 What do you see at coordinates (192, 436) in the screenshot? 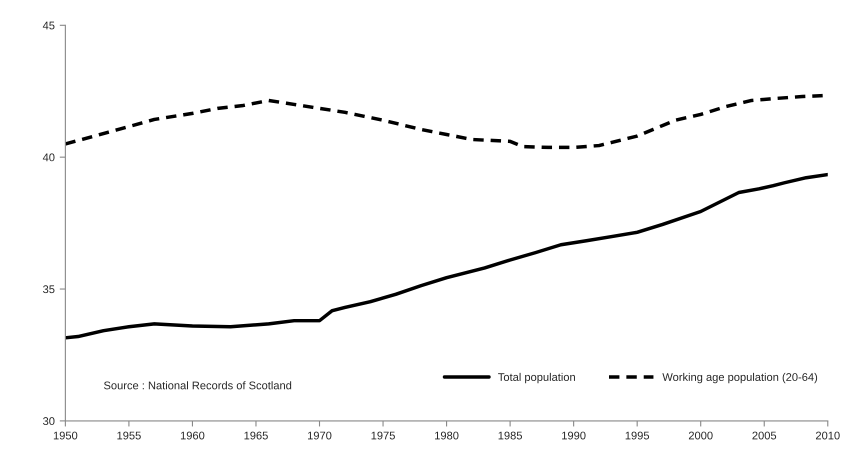
I see `x-tick-label: 1960` at bounding box center [192, 436].